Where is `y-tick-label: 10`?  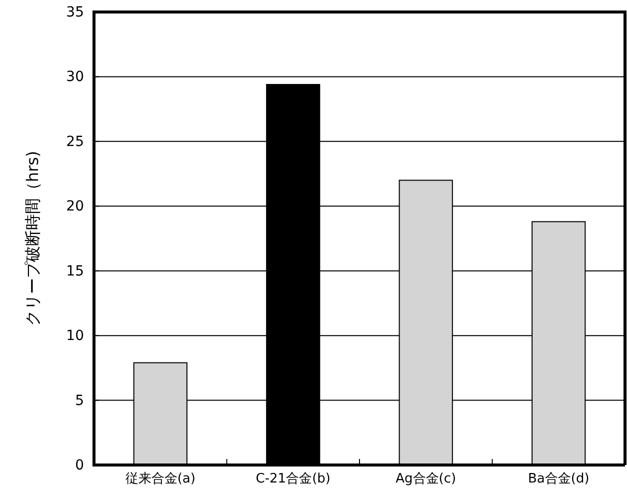 y-tick-label: 10 is located at coordinates (75, 336).